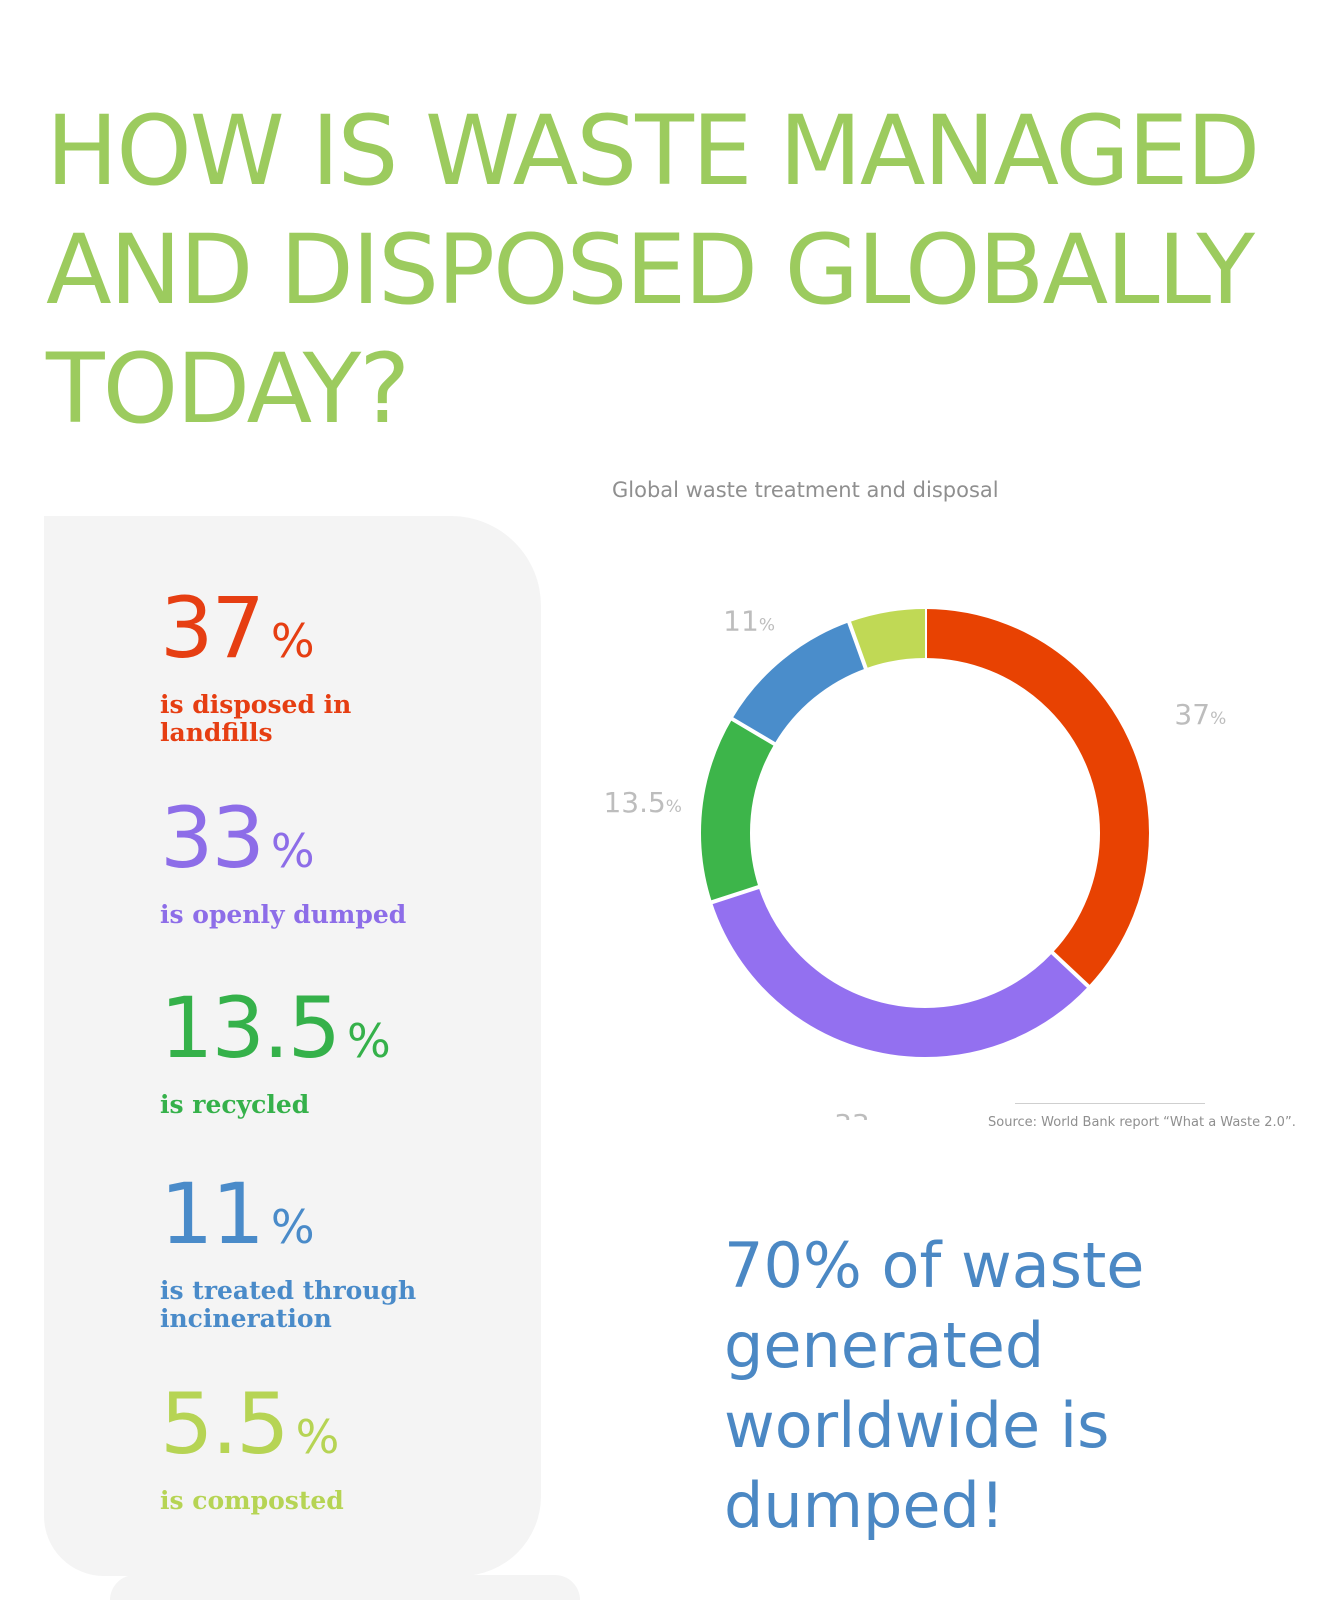  What do you see at coordinates (250, 1028) in the screenshot?
I see `stat-value: 13.5` at bounding box center [250, 1028].